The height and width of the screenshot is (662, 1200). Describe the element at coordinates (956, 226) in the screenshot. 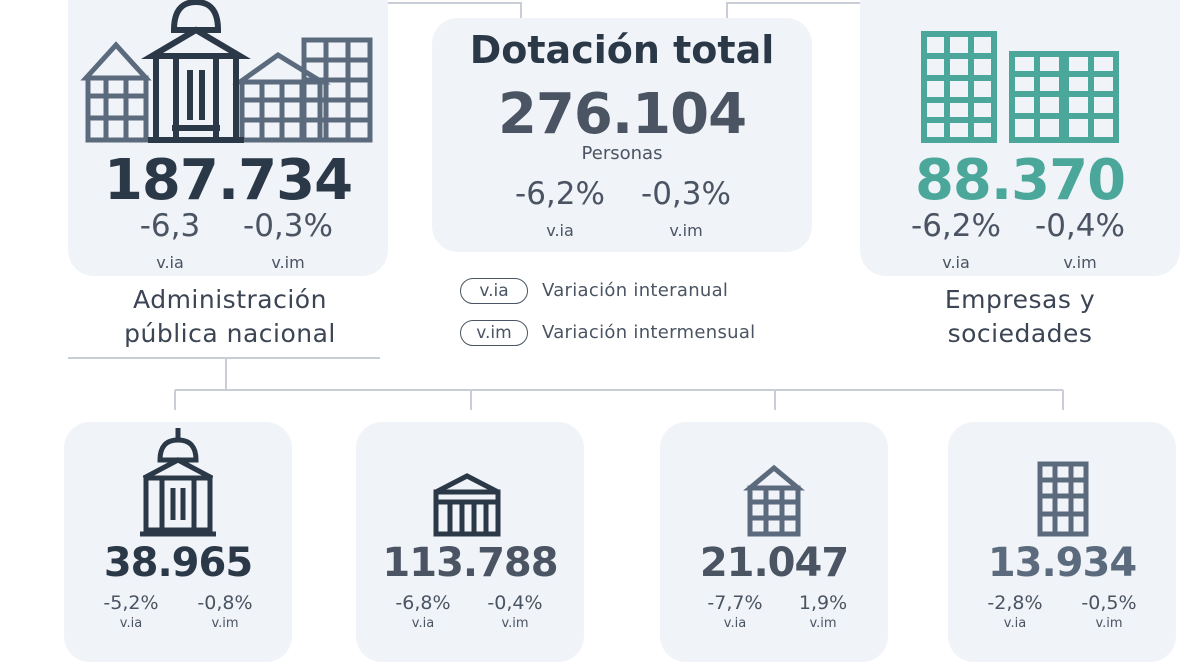

I see `empresas-via: -6,2%` at that location.